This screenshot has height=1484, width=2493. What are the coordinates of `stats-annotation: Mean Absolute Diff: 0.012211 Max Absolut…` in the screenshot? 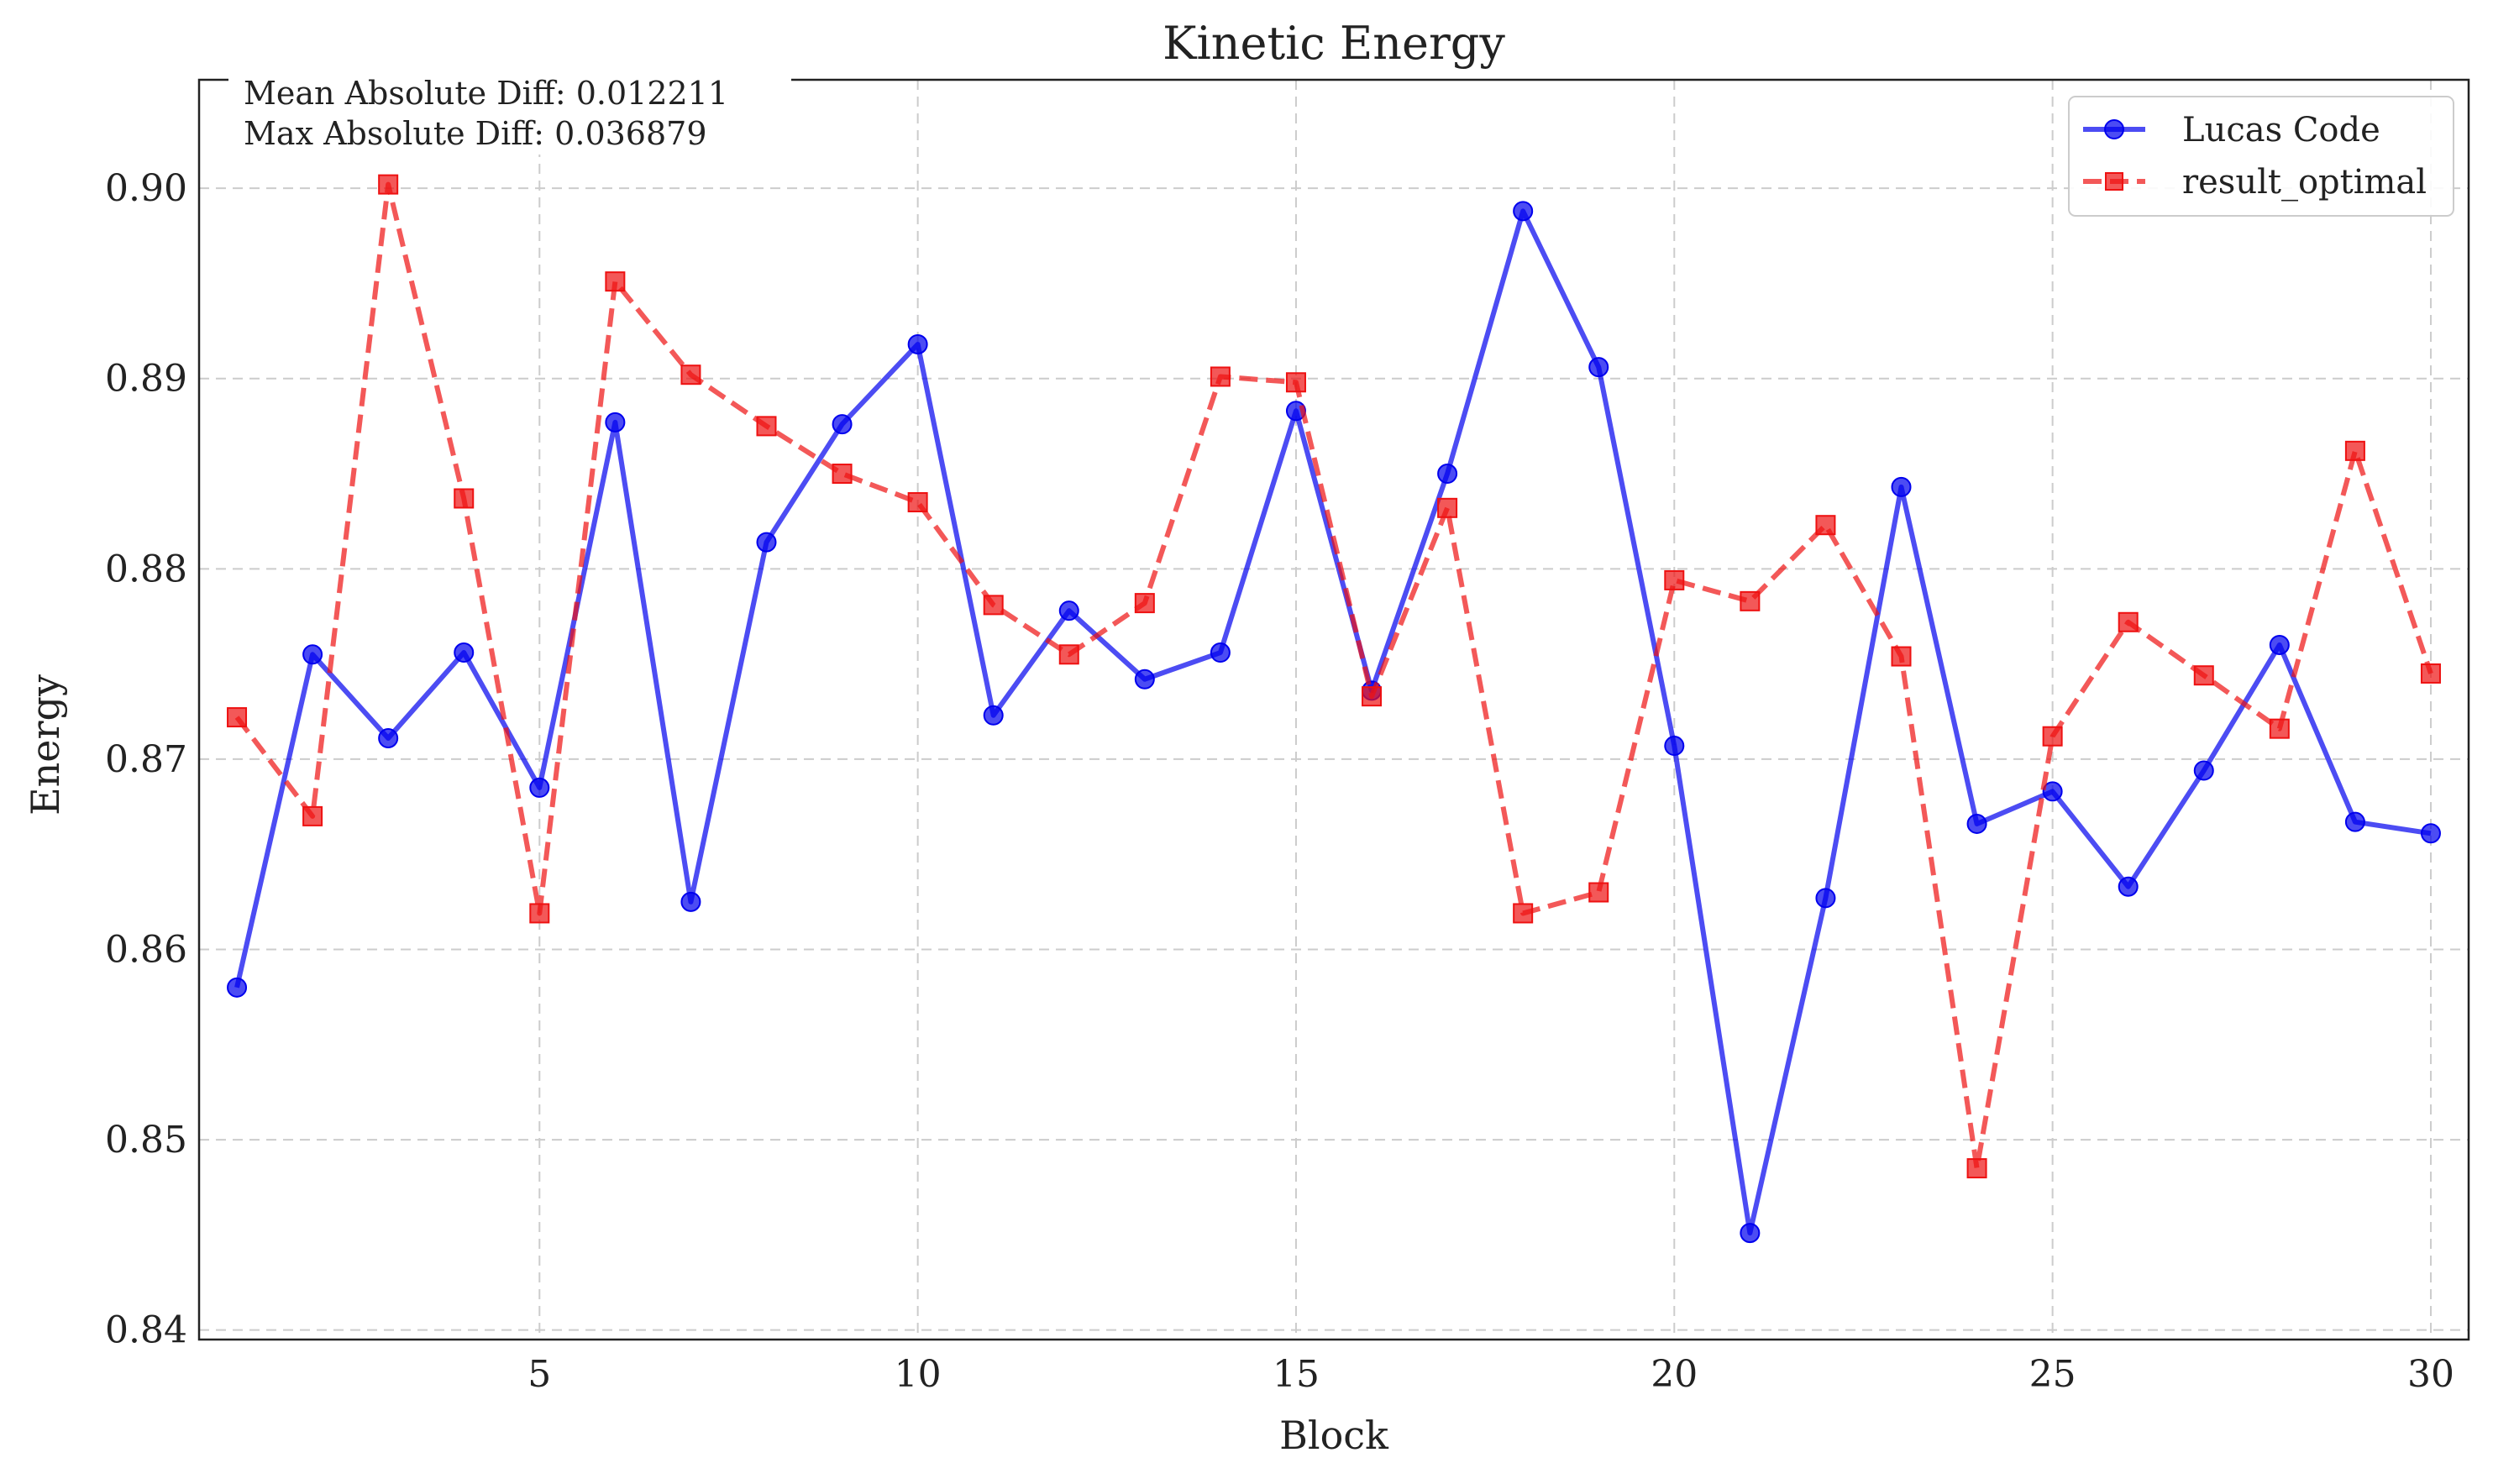 It's located at (510, 111).